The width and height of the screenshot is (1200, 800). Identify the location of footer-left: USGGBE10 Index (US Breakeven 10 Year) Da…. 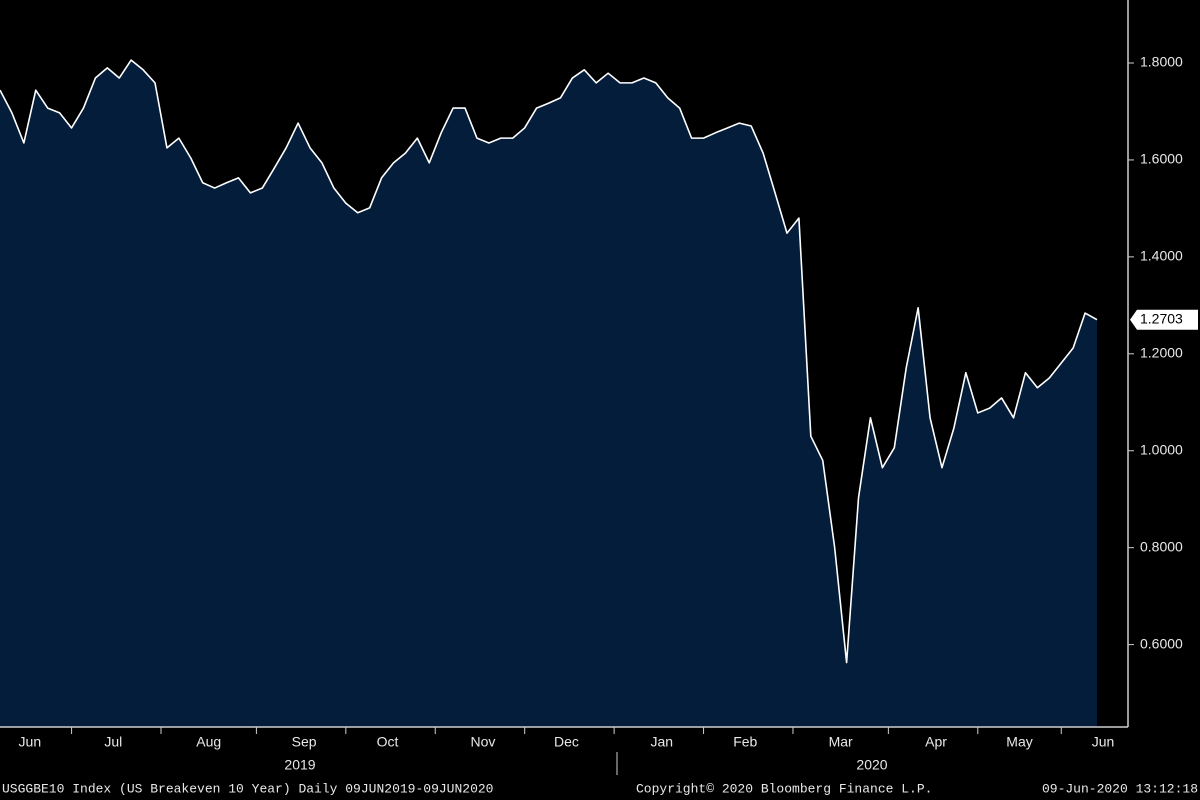
(247, 788).